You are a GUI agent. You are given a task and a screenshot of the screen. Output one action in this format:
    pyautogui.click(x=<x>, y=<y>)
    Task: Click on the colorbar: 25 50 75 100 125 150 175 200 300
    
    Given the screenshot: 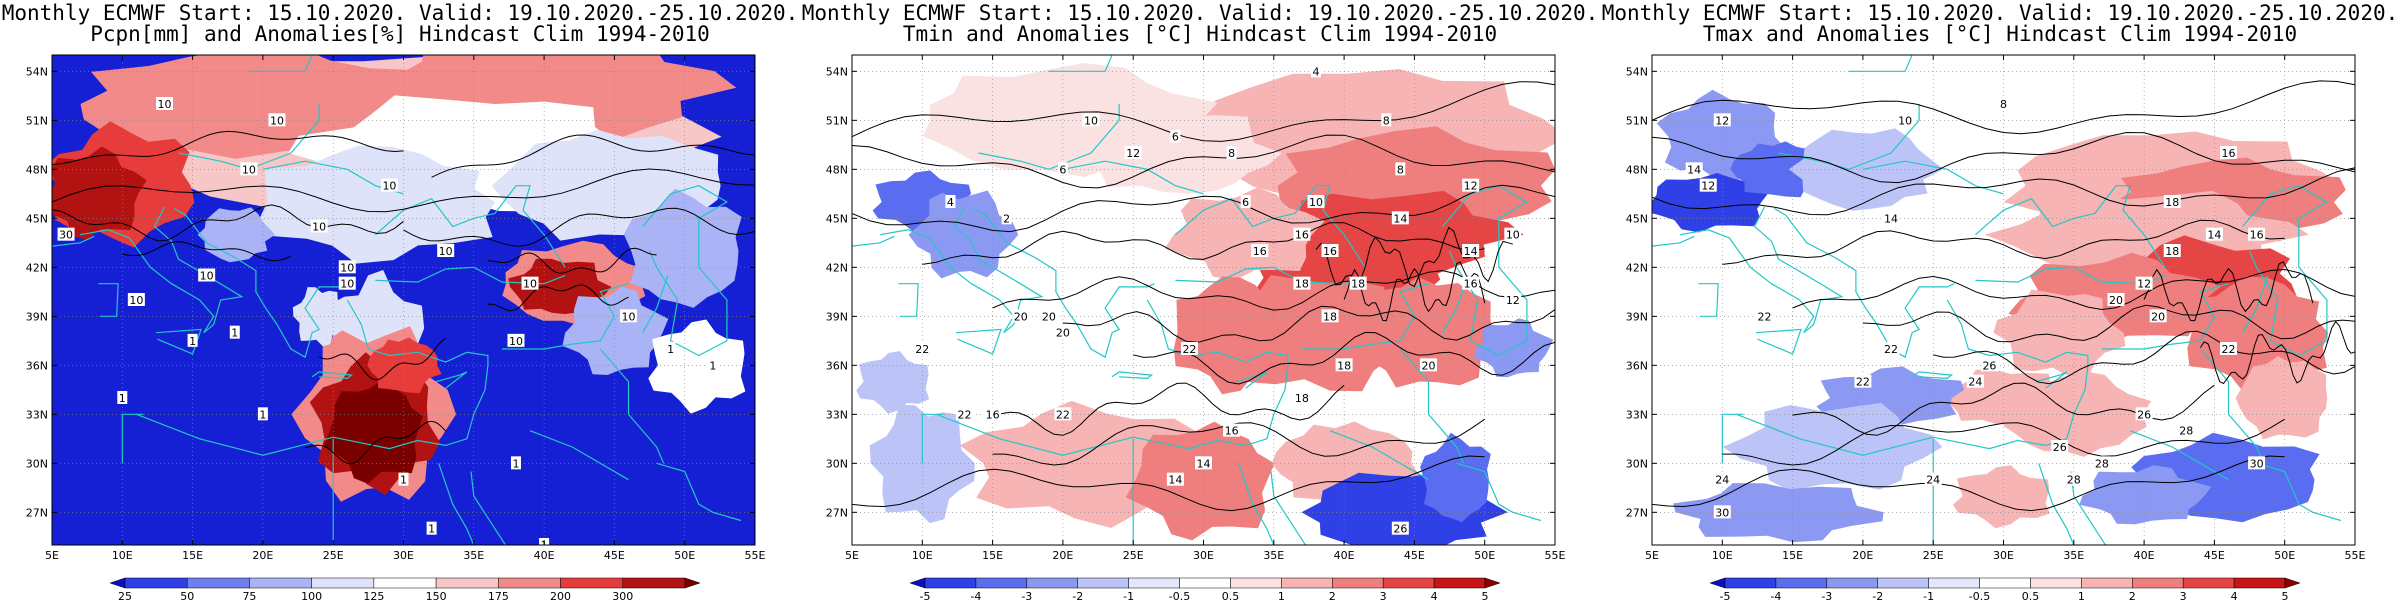 What is the action you would take?
    pyautogui.click(x=405, y=588)
    